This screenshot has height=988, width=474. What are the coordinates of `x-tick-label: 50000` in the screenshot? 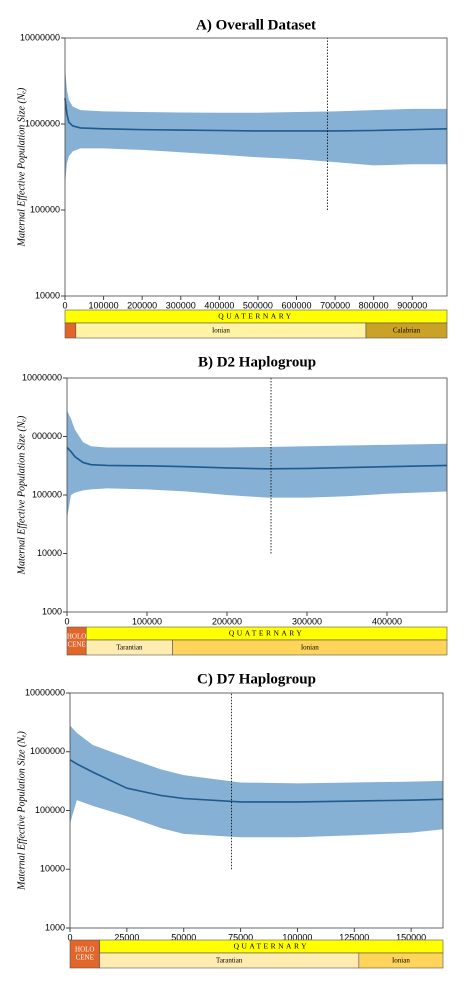 It's located at (183, 937).